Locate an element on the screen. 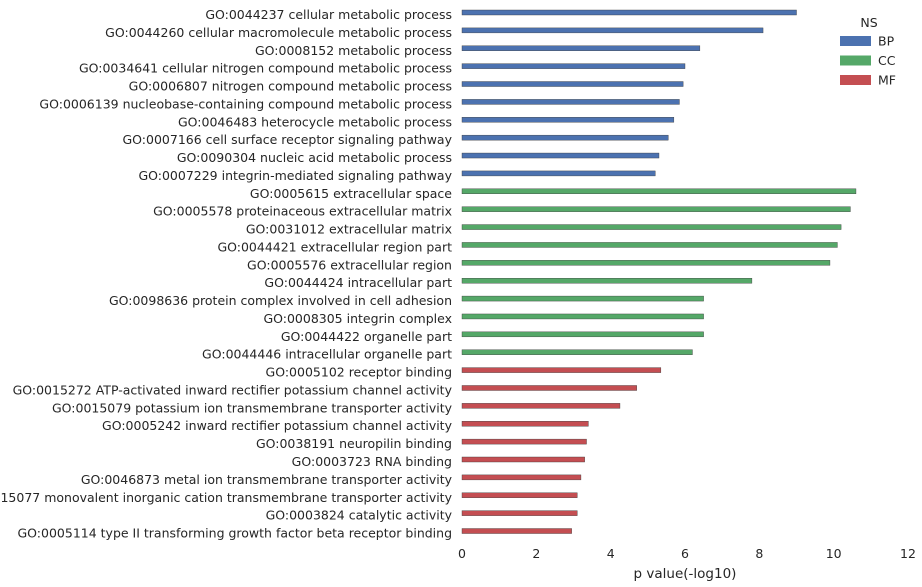 Image resolution: width=922 pixels, height=587 pixels. legend-label-mf: MF is located at coordinates (887, 80).